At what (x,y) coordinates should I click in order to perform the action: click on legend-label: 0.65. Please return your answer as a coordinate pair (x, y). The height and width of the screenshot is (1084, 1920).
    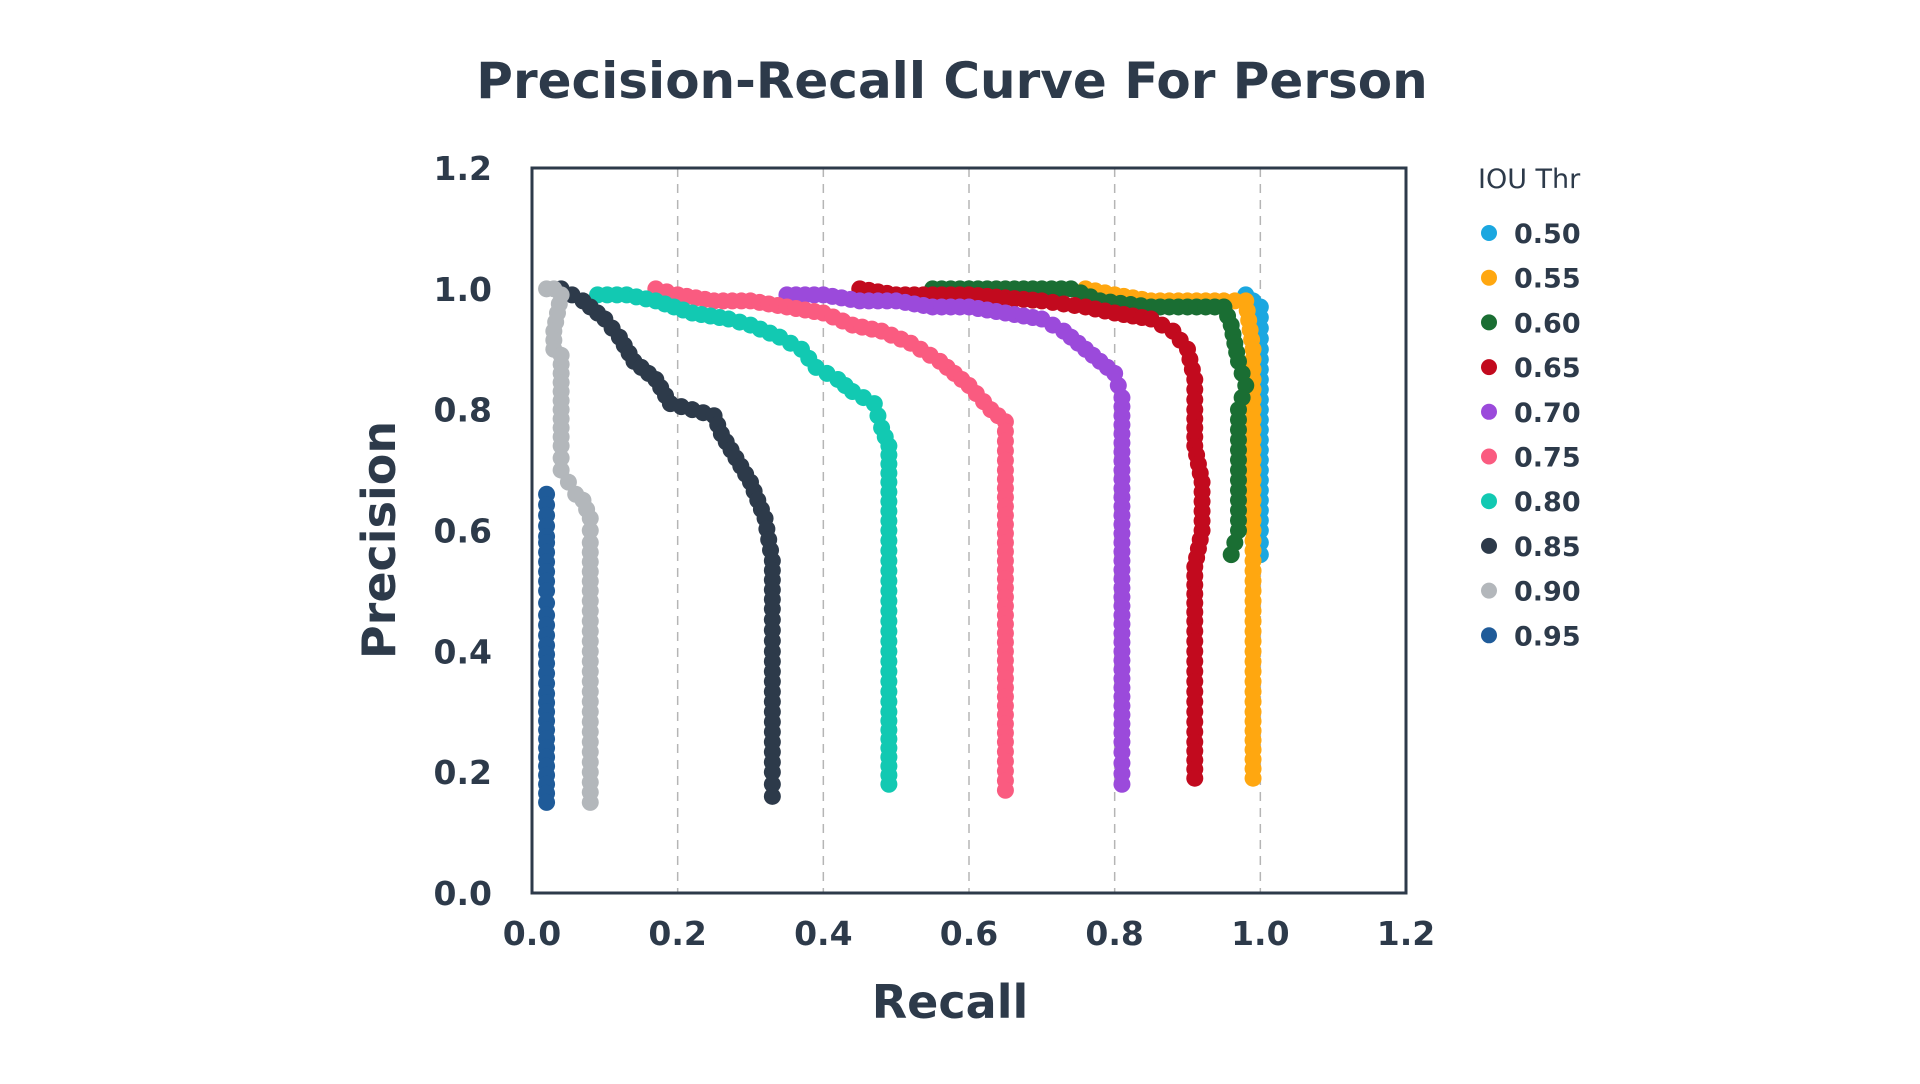
    Looking at the image, I should click on (1547, 368).